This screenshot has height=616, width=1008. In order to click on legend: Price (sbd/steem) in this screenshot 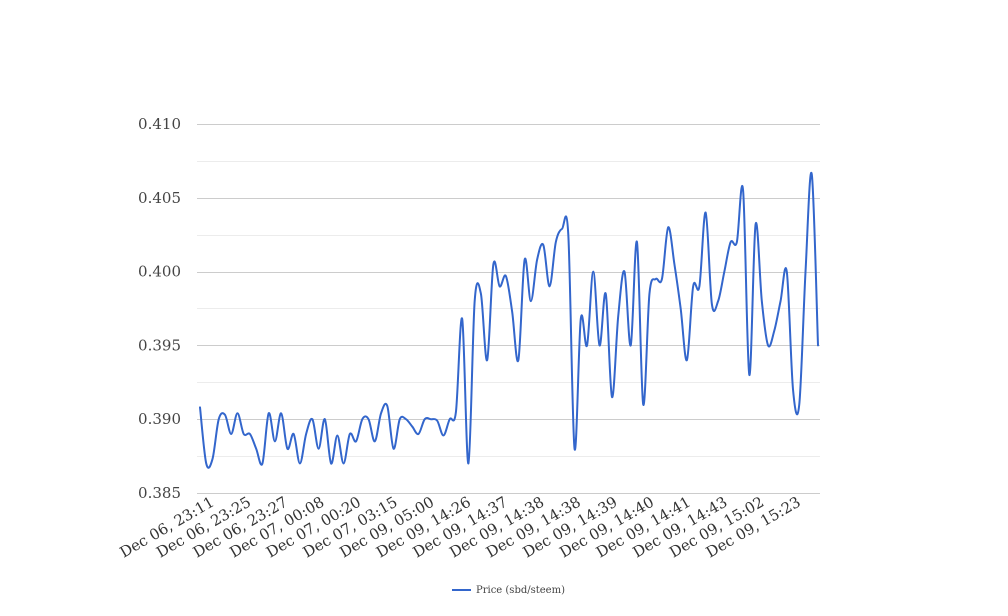, I will do `click(508, 590)`.